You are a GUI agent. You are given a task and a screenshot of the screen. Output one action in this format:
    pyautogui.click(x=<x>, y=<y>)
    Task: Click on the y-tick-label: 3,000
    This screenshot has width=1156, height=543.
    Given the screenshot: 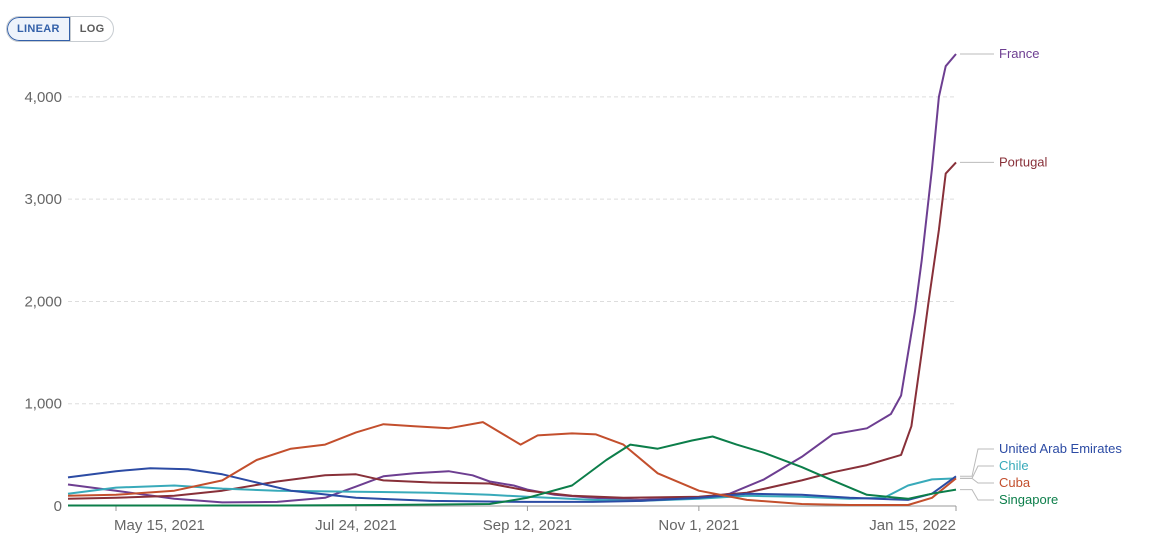 What is the action you would take?
    pyautogui.click(x=43, y=199)
    